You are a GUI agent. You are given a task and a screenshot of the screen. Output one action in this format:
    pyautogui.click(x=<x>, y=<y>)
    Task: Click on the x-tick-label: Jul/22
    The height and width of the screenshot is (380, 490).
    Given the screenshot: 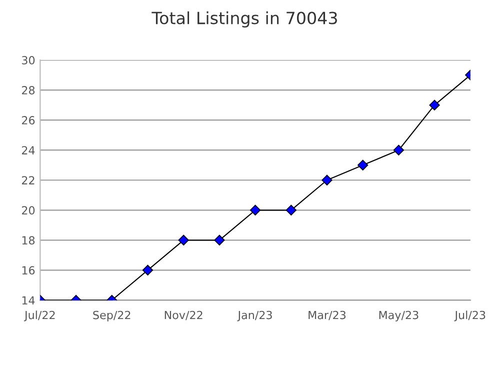 What is the action you would take?
    pyautogui.click(x=39, y=316)
    